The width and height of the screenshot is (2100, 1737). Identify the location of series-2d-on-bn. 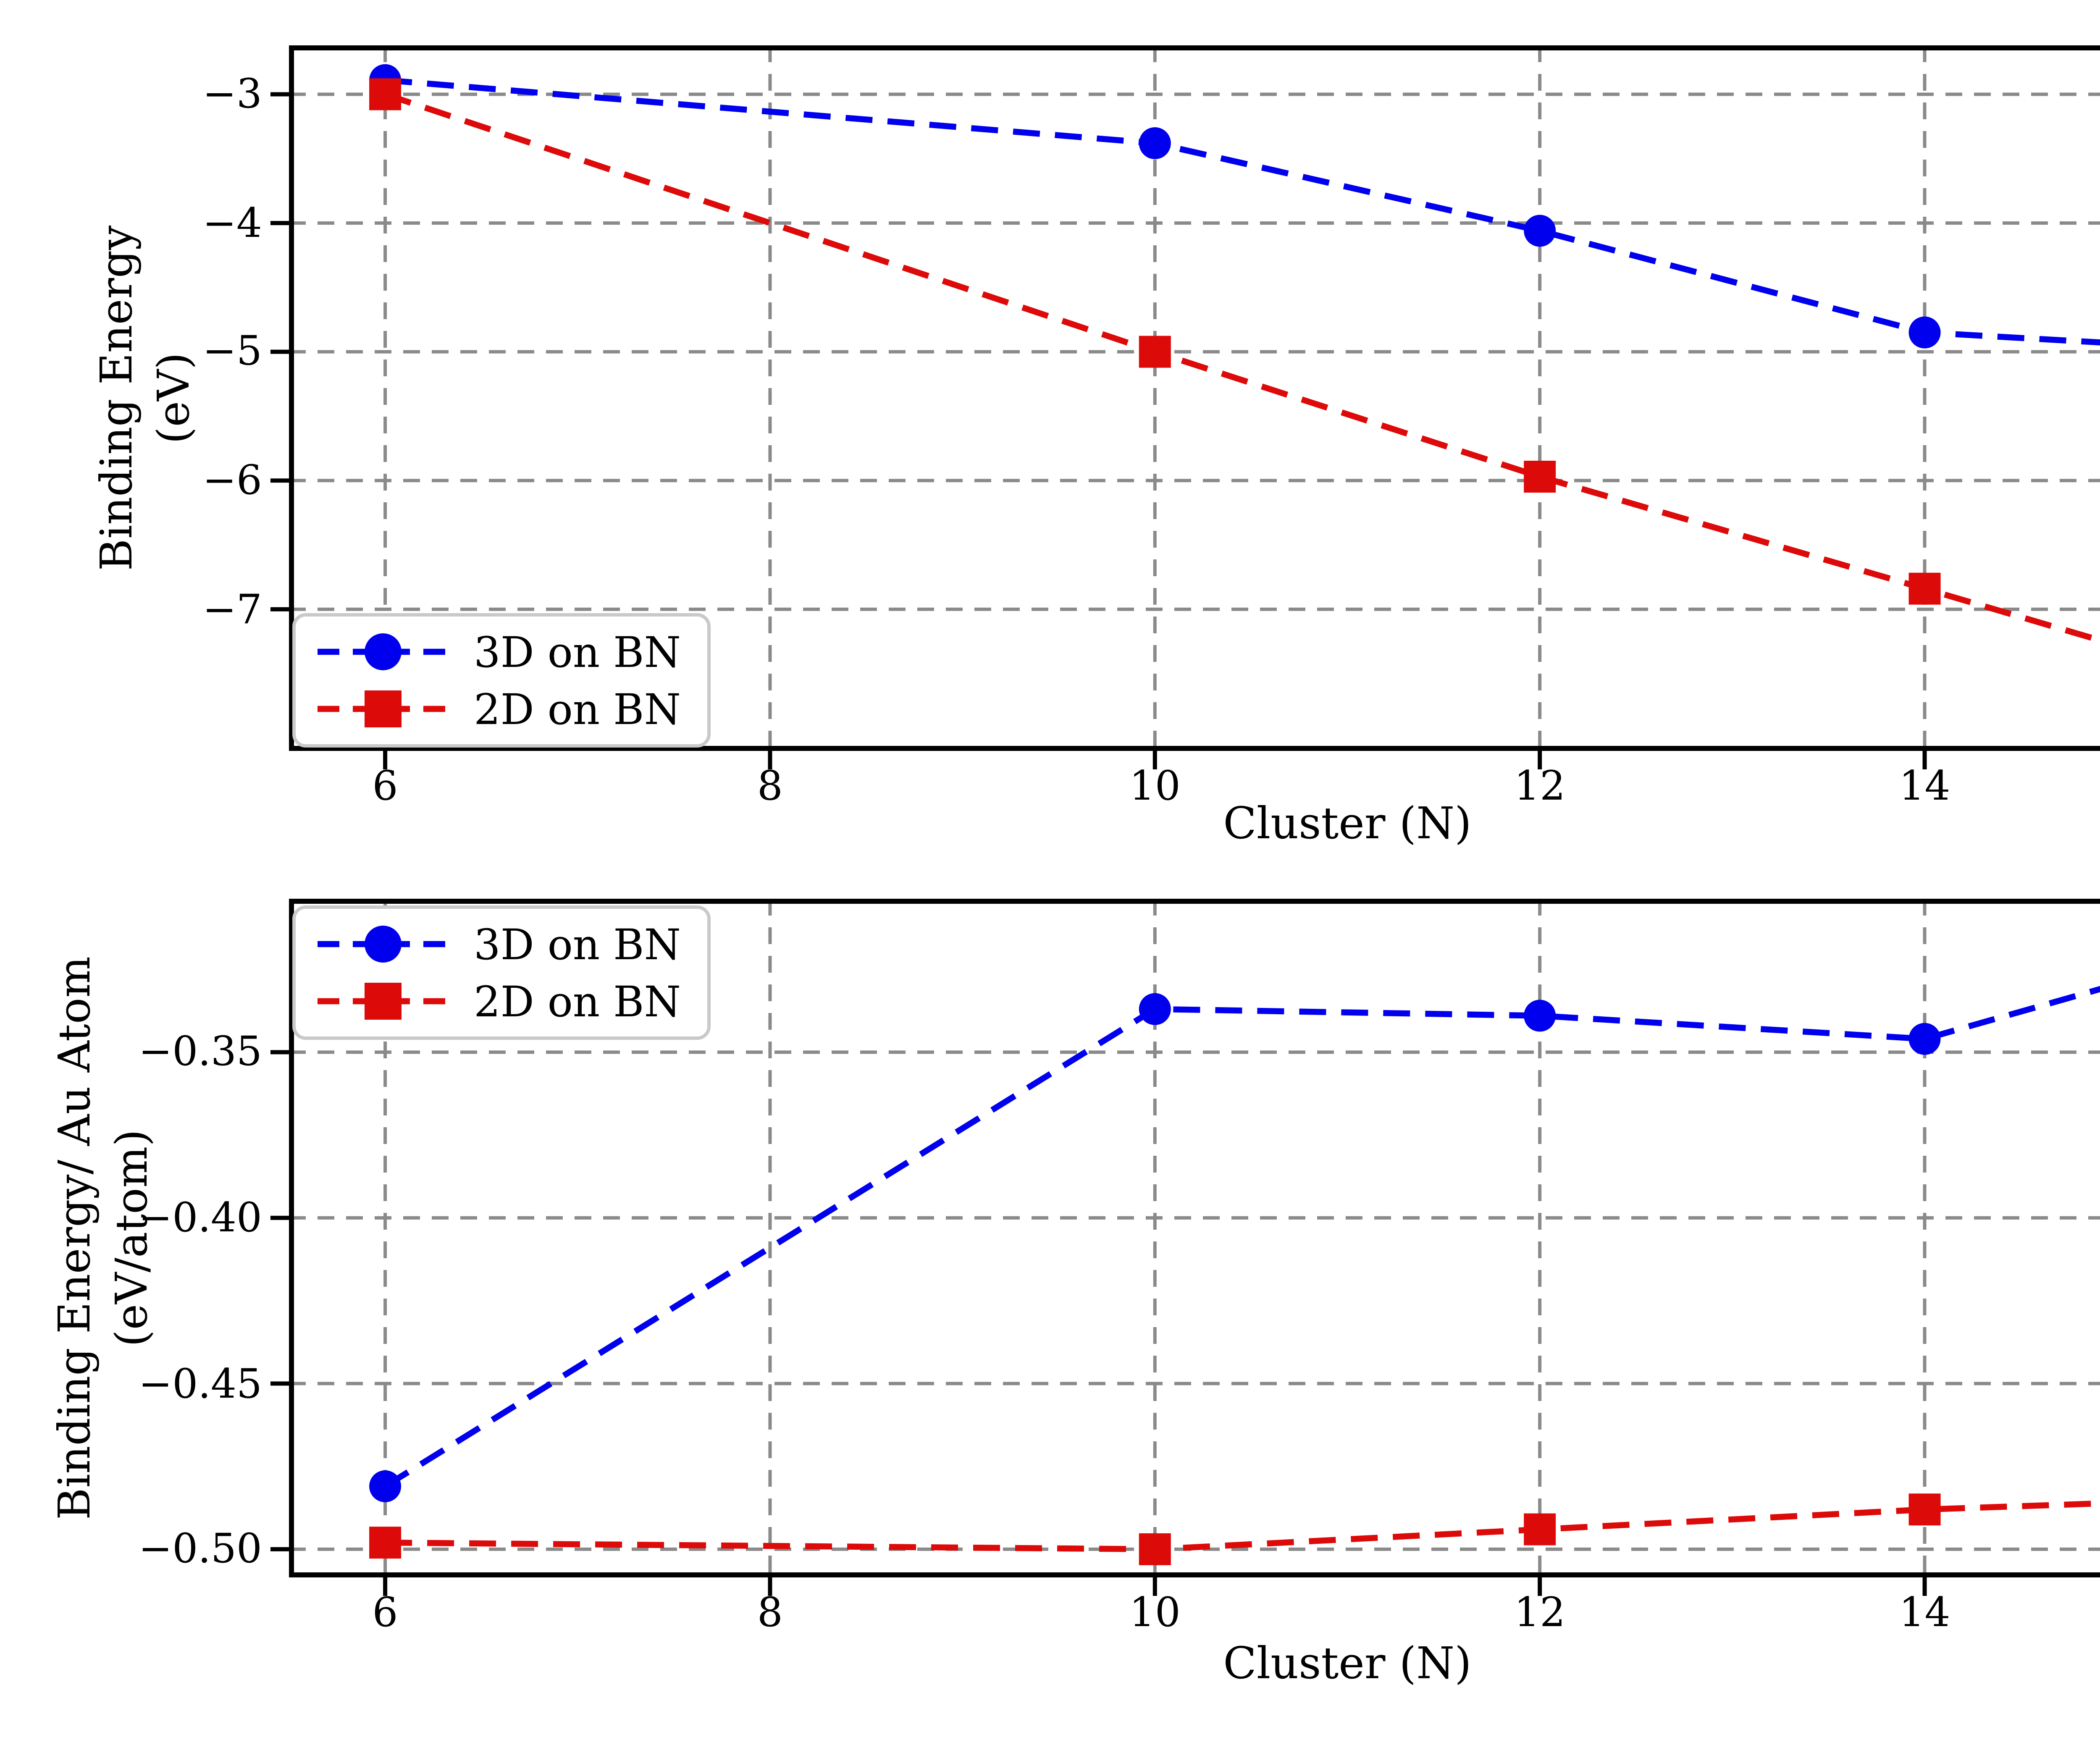
(1234, 1529).